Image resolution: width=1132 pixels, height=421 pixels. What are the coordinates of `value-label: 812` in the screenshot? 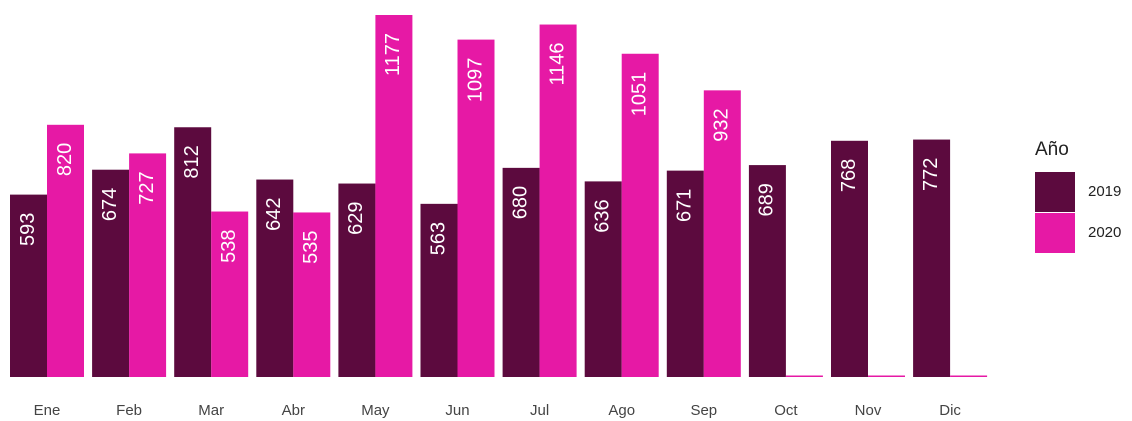 It's located at (192, 161).